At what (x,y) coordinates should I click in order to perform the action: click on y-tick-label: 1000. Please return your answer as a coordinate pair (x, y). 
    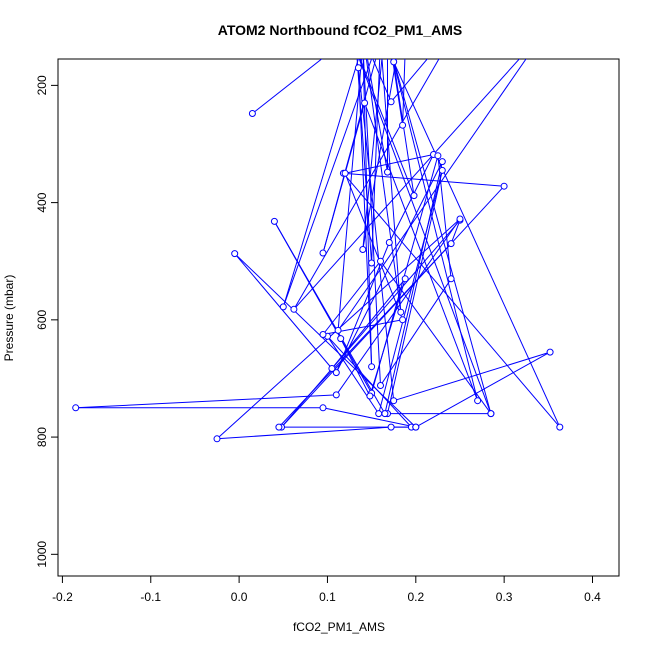
    Looking at the image, I should click on (42, 554).